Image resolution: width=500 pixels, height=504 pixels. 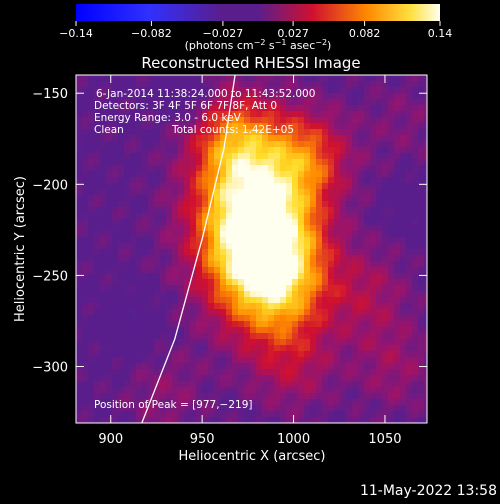 What do you see at coordinates (50, 94) in the screenshot?
I see `y-tick-label: −150` at bounding box center [50, 94].